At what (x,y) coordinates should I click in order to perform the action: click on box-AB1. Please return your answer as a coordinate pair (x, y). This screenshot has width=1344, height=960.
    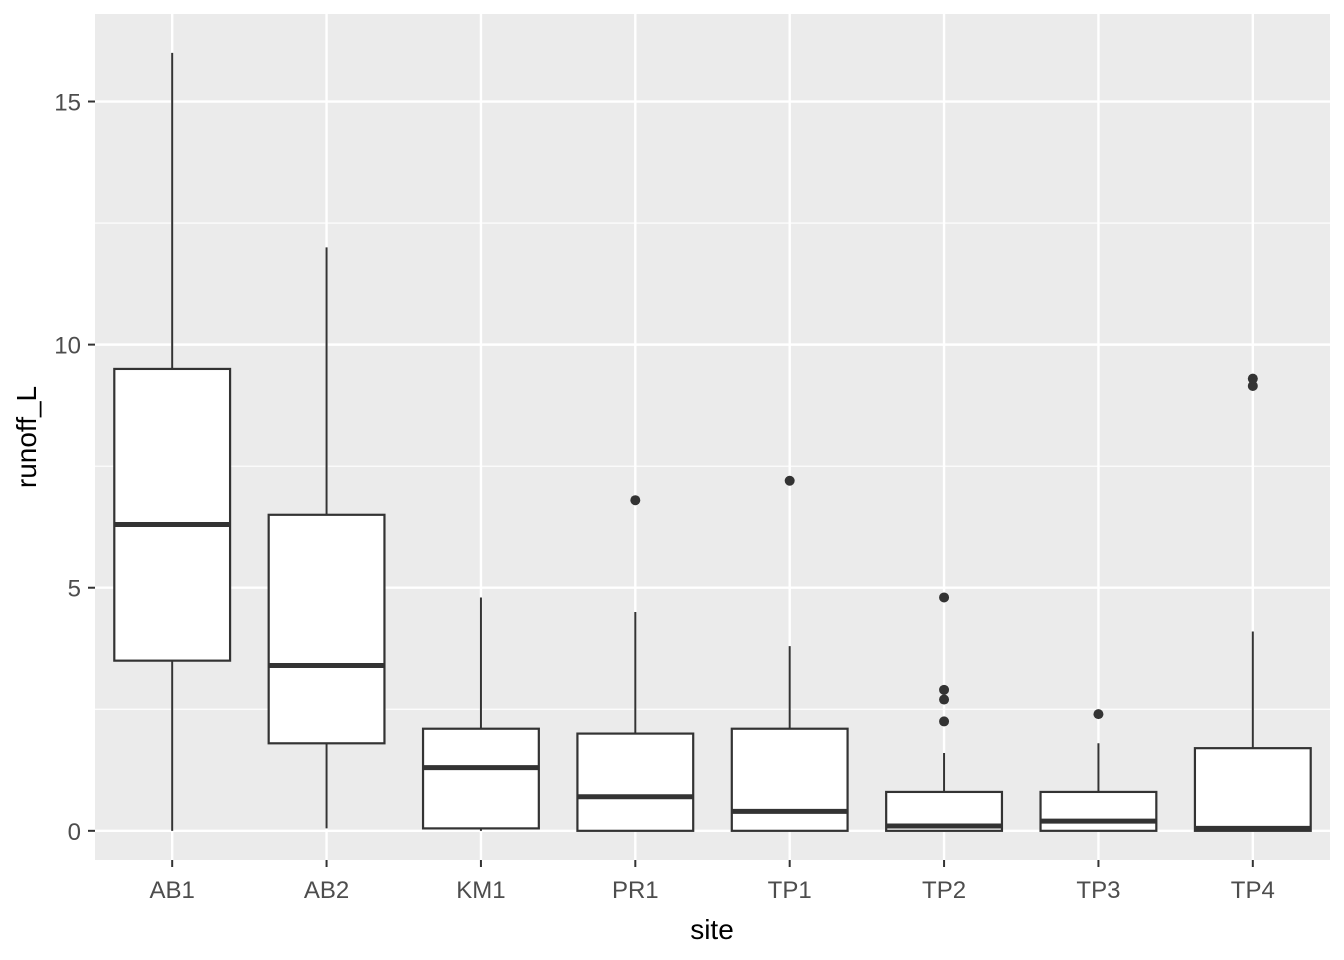
    Looking at the image, I should click on (172, 514).